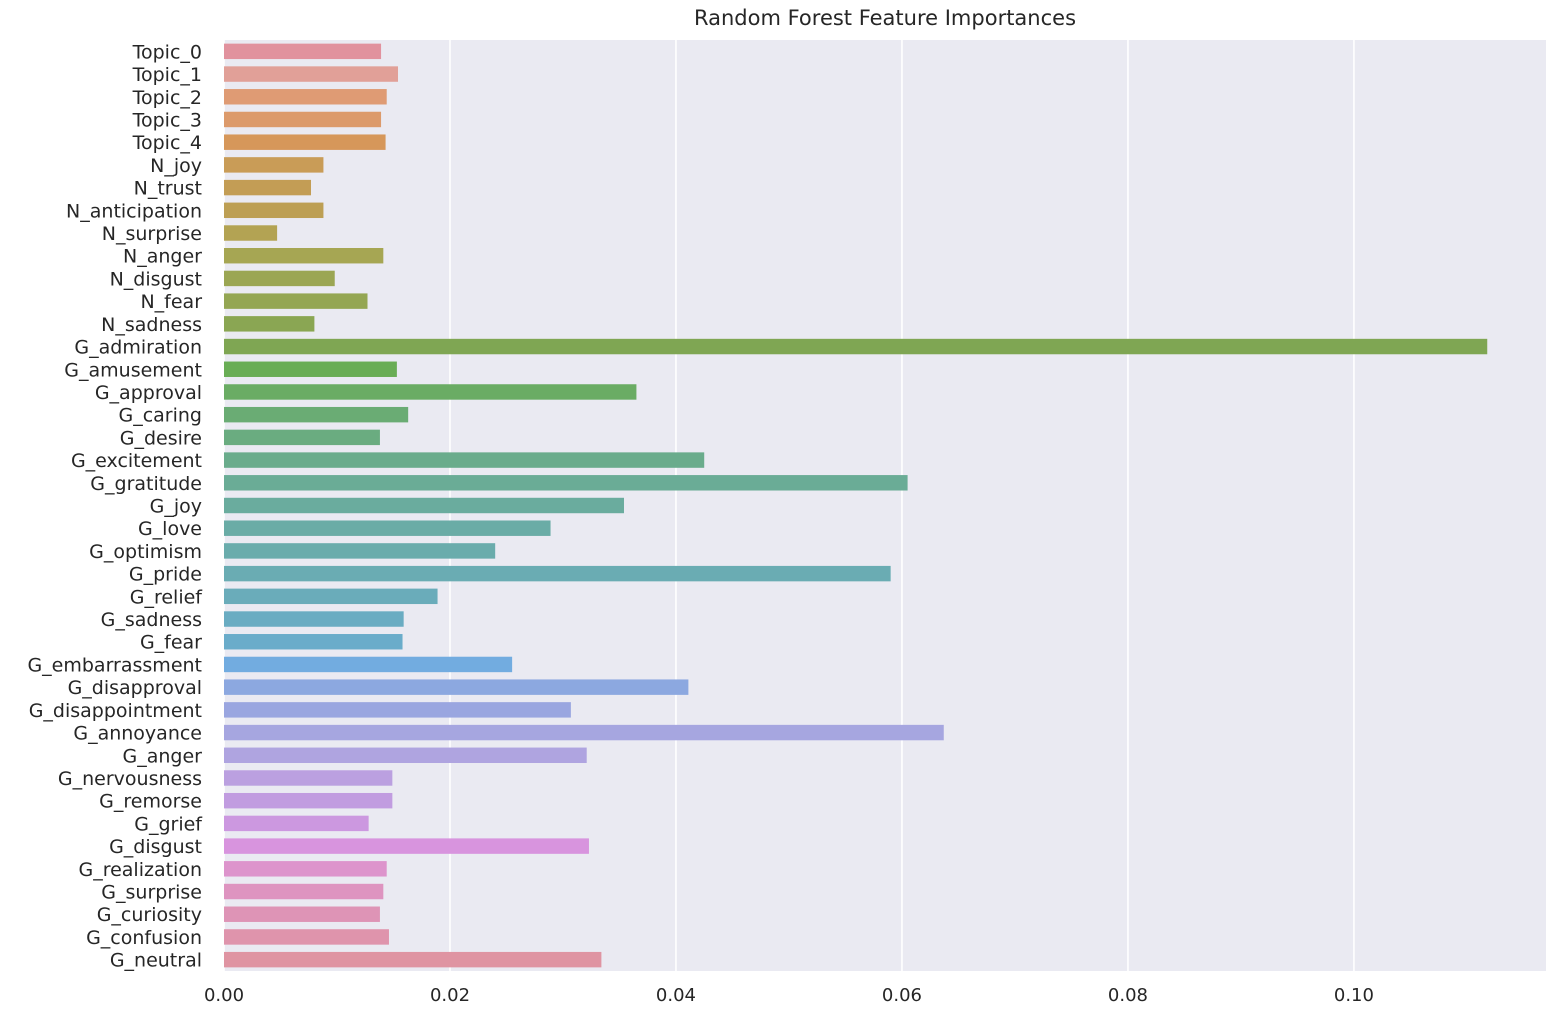 The height and width of the screenshot is (1024, 1564). Describe the element at coordinates (171, 643) in the screenshot. I see `y-tick-label: G_fear` at that location.